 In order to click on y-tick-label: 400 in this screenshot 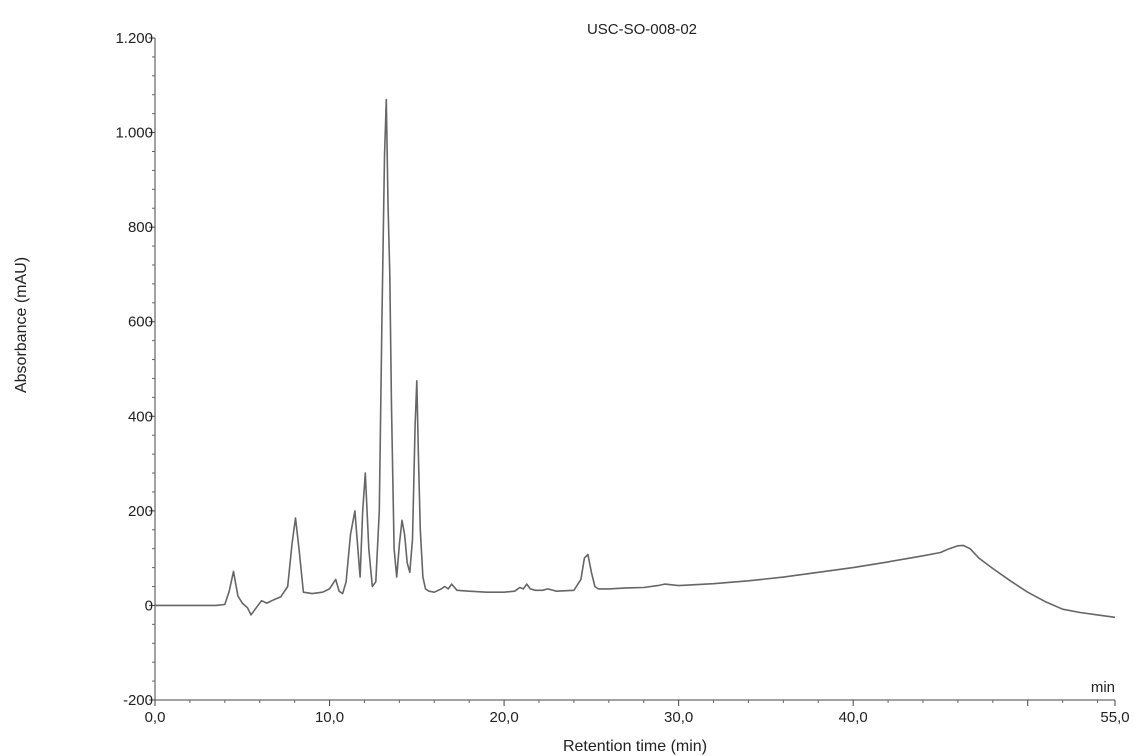, I will do `click(140, 416)`.